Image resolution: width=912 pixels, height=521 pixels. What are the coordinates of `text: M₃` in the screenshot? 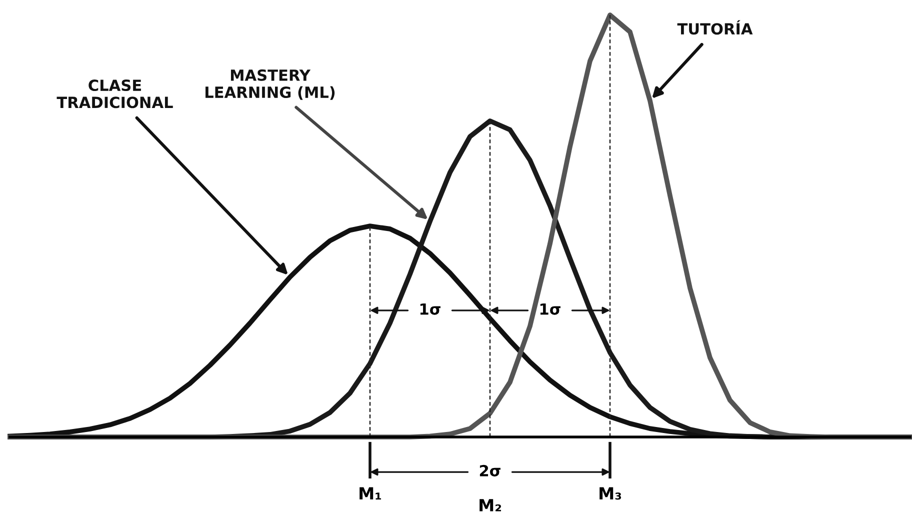 It's located at (611, 493).